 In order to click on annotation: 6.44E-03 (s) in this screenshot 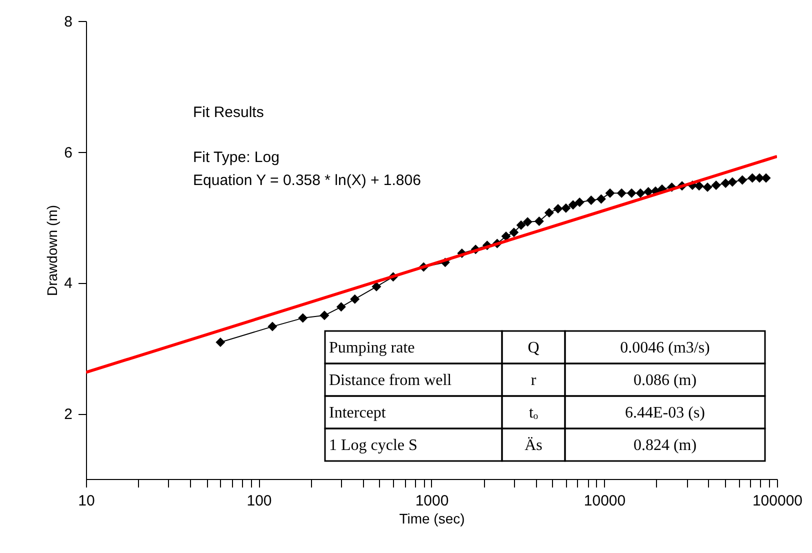, I will do `click(665, 413)`.